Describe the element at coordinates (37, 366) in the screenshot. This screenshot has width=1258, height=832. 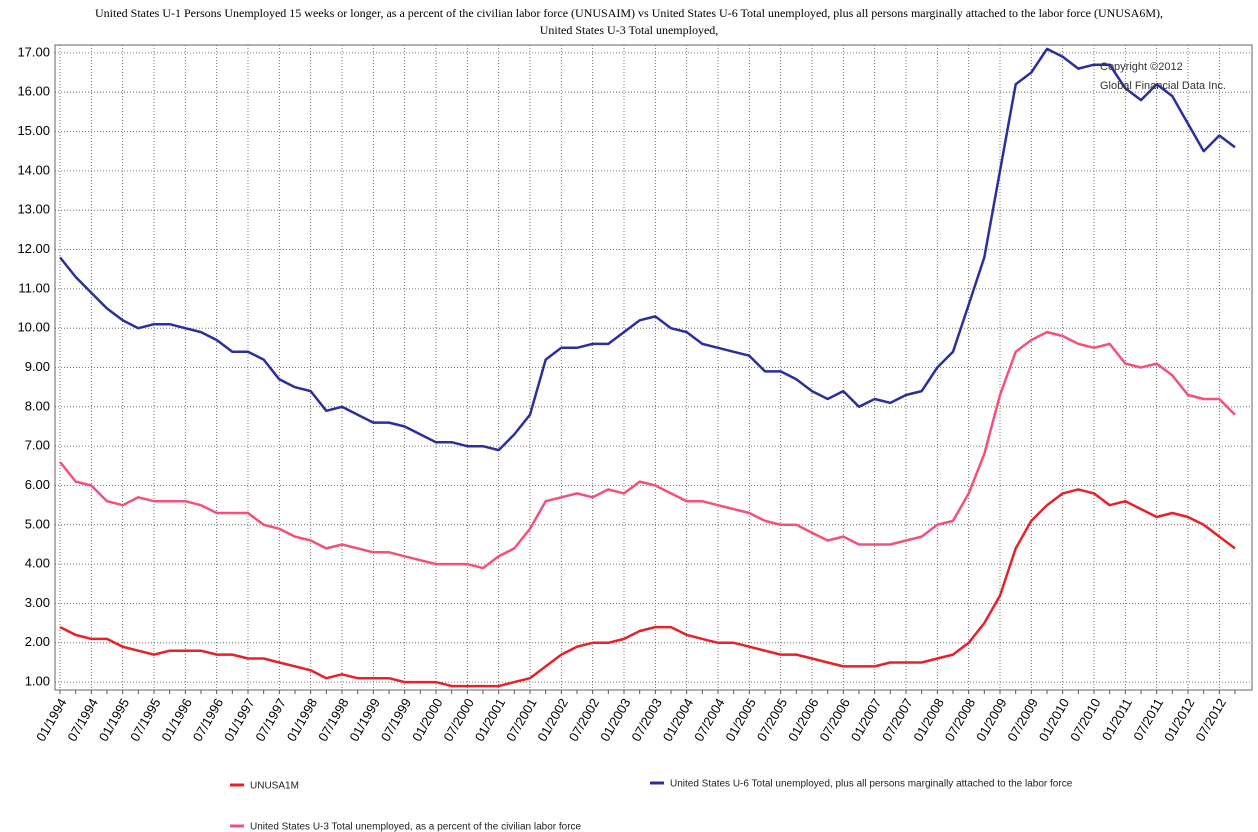
I see `y-tick-label: 9.00` at that location.